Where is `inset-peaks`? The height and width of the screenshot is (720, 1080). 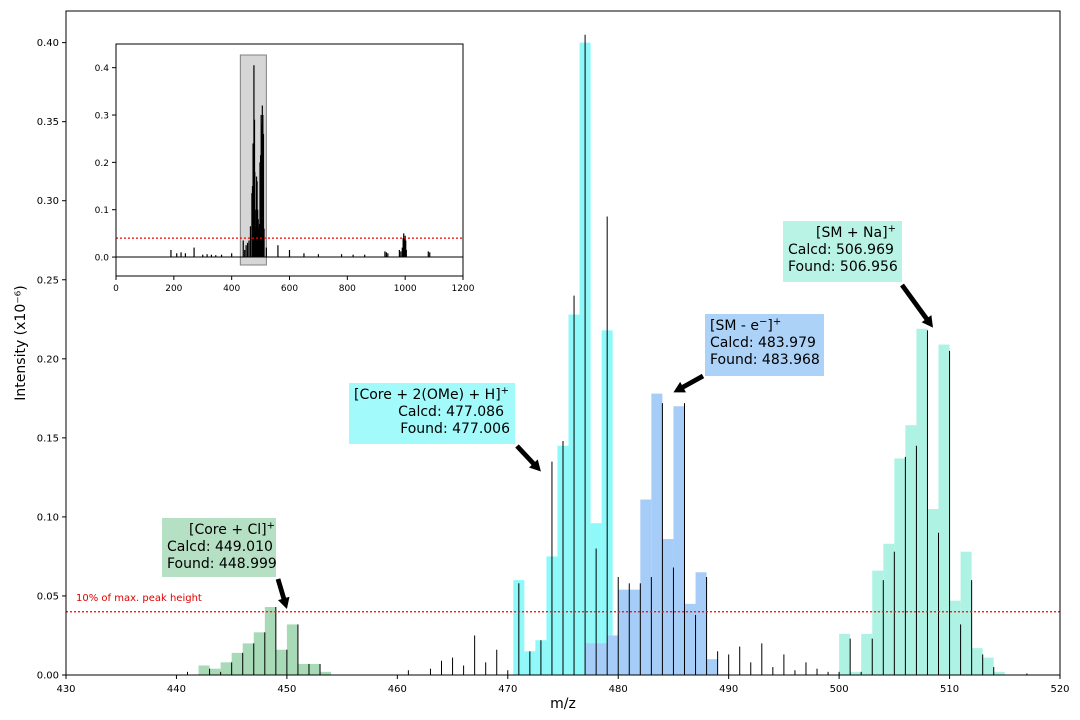 inset-peaks is located at coordinates (300, 161).